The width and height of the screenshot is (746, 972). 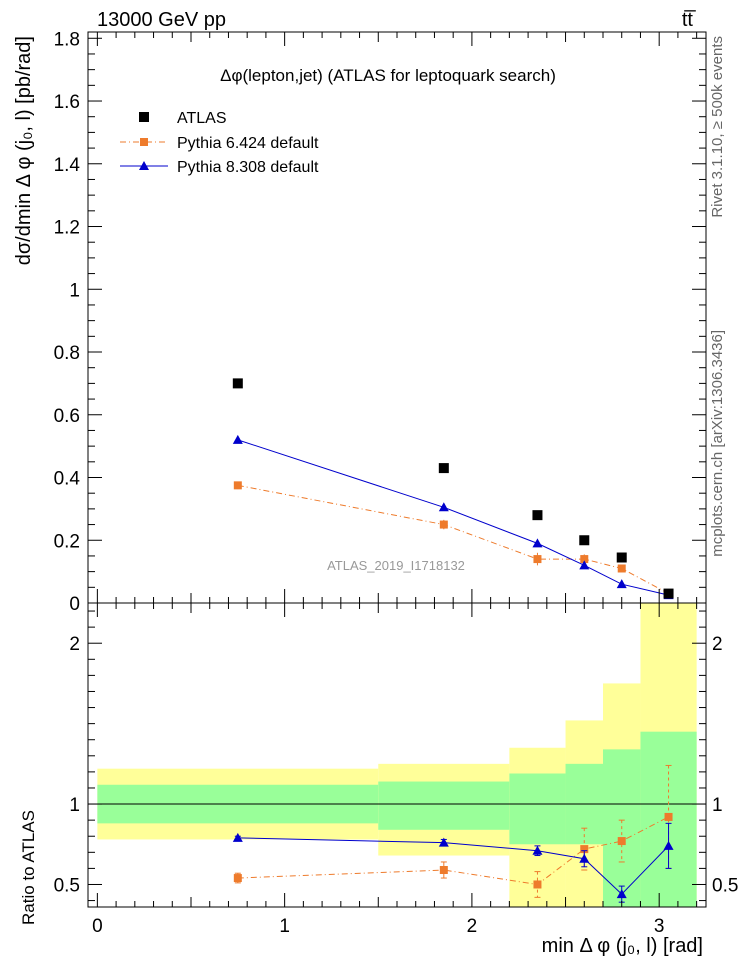 I want to click on ratio-panel-data, so click(x=453, y=833).